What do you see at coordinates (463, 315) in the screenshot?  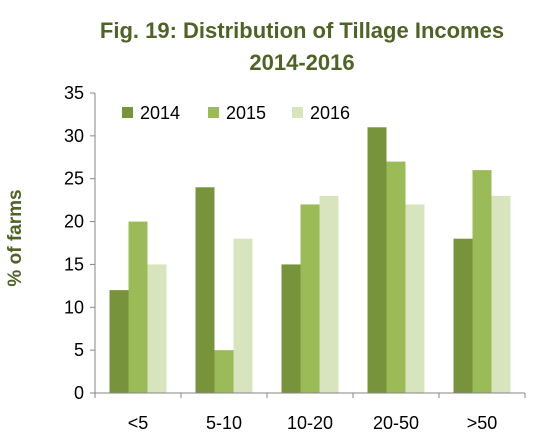 I see `bar-2014->50` at bounding box center [463, 315].